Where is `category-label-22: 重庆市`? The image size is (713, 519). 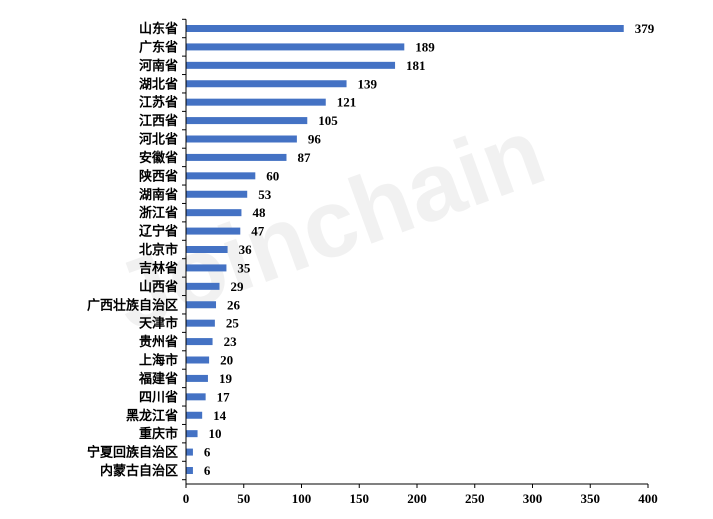
category-label-22: 重庆市 is located at coordinates (158, 434).